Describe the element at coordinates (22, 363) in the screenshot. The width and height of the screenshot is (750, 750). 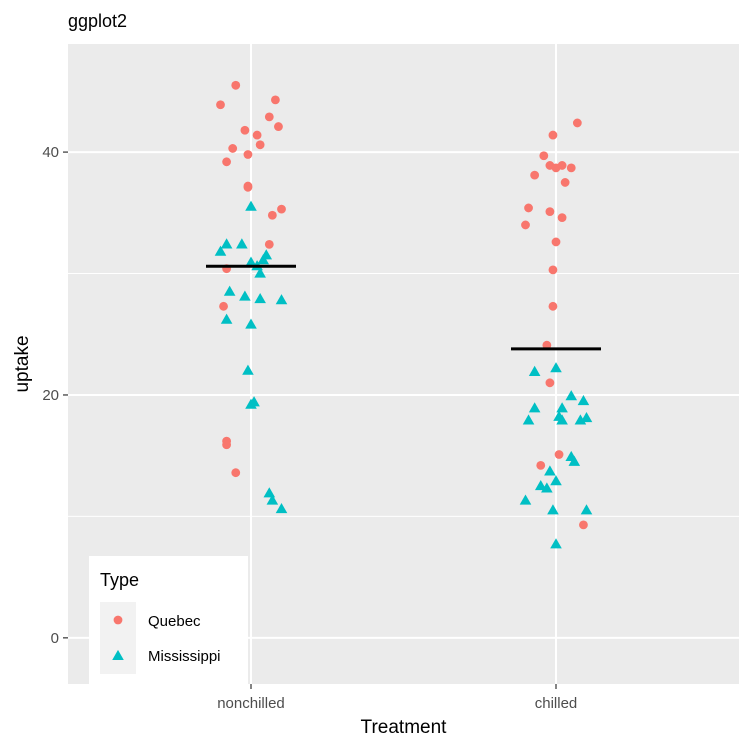
I see `y-axis-title: uptake` at that location.